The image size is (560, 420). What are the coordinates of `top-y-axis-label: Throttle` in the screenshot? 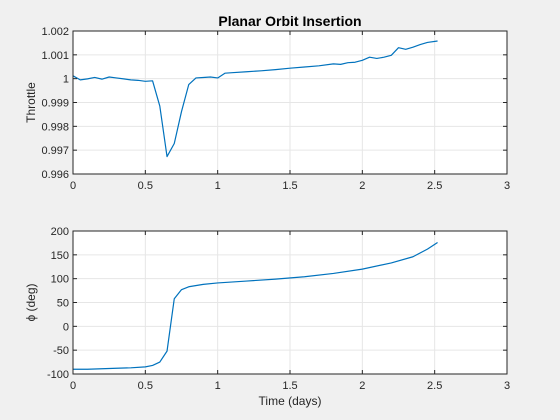 It's located at (31, 102).